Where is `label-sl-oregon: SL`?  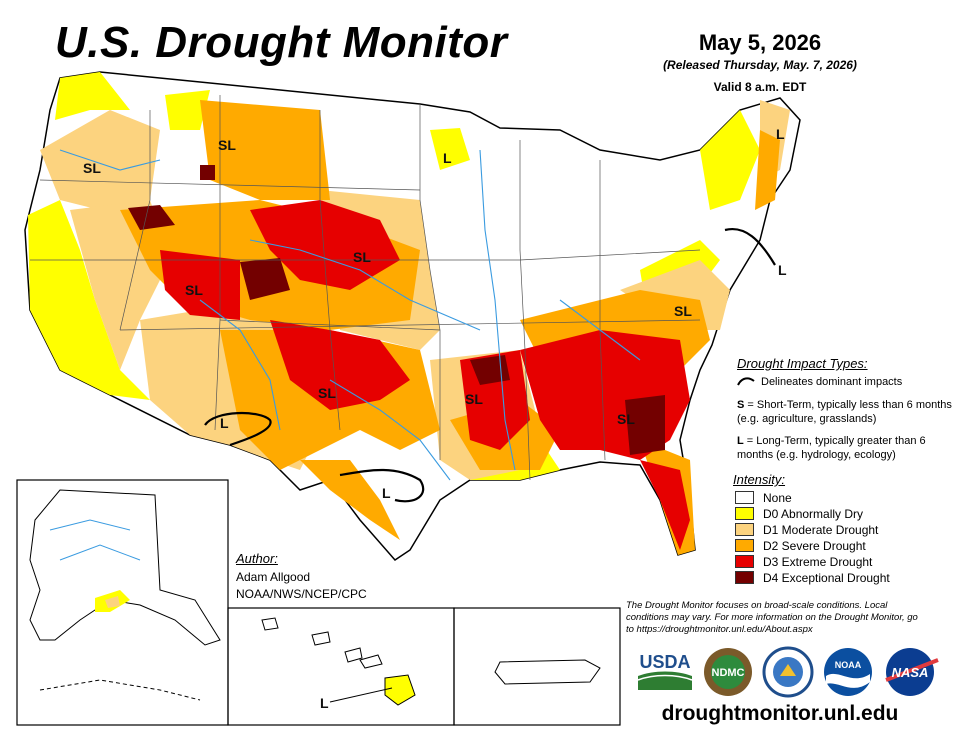
label-sl-oregon: SL is located at coordinates (92, 168).